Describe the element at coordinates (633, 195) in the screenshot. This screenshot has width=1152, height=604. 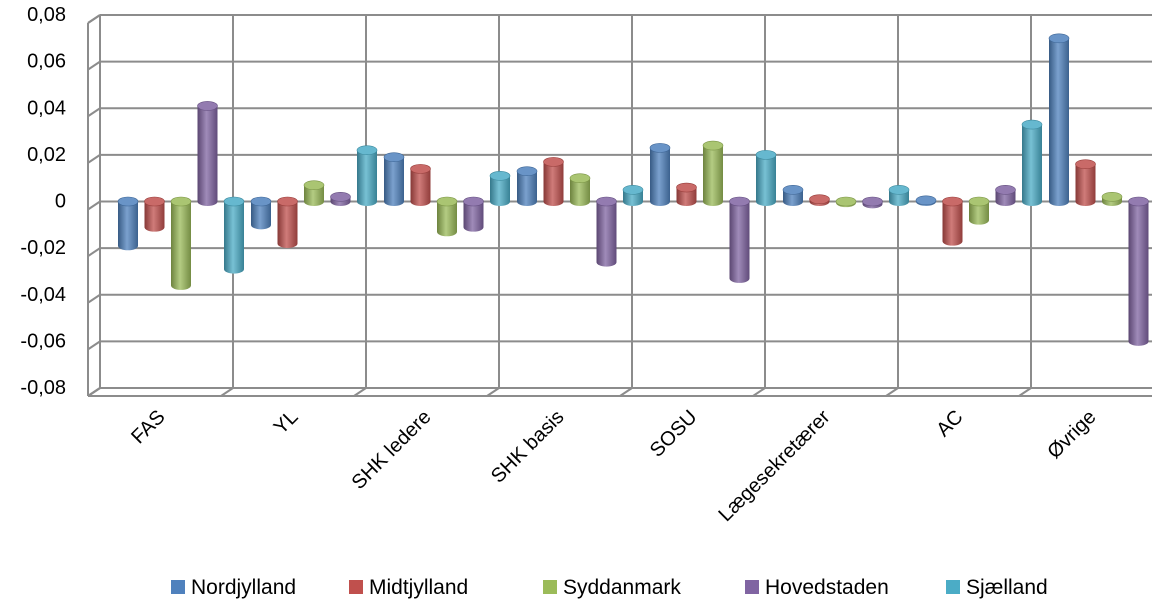
I see `bar-sjælland-4` at that location.